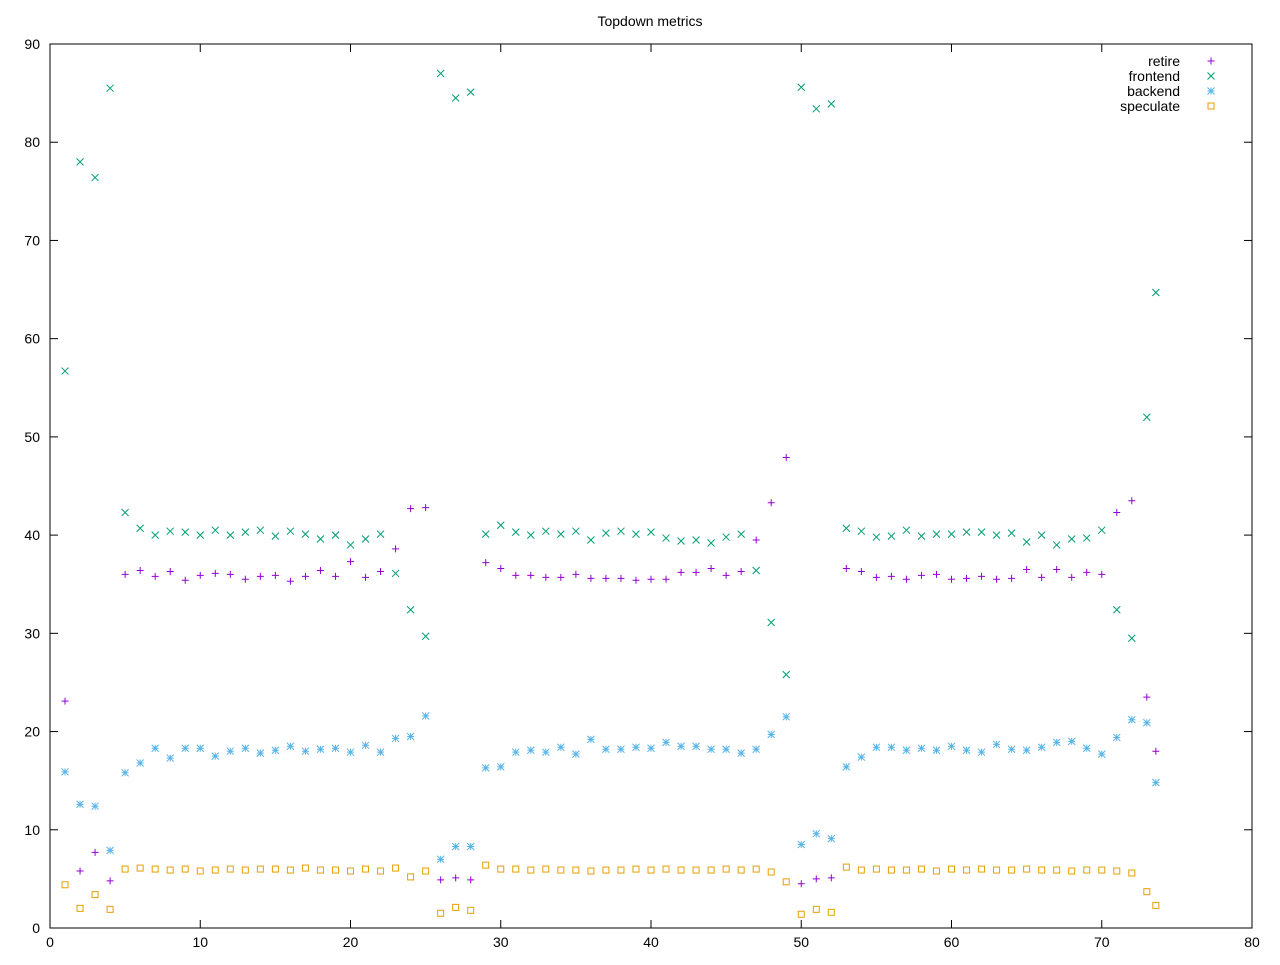 This screenshot has width=1280, height=965. I want to click on x-tick-label: 70, so click(1102, 942).